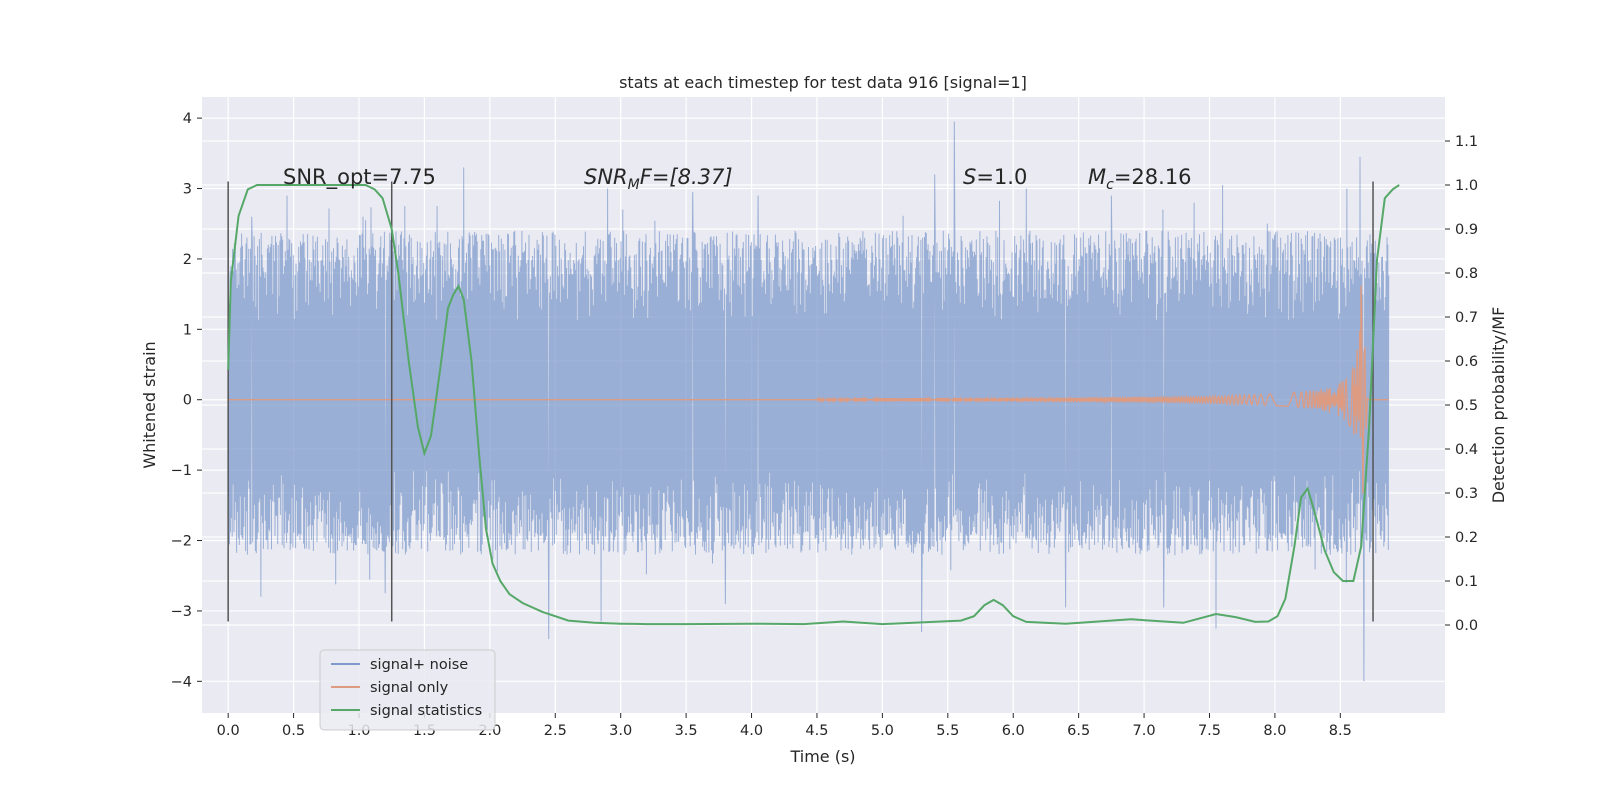  What do you see at coordinates (1001, 177) in the screenshot?
I see `s-rest: =1.0` at bounding box center [1001, 177].